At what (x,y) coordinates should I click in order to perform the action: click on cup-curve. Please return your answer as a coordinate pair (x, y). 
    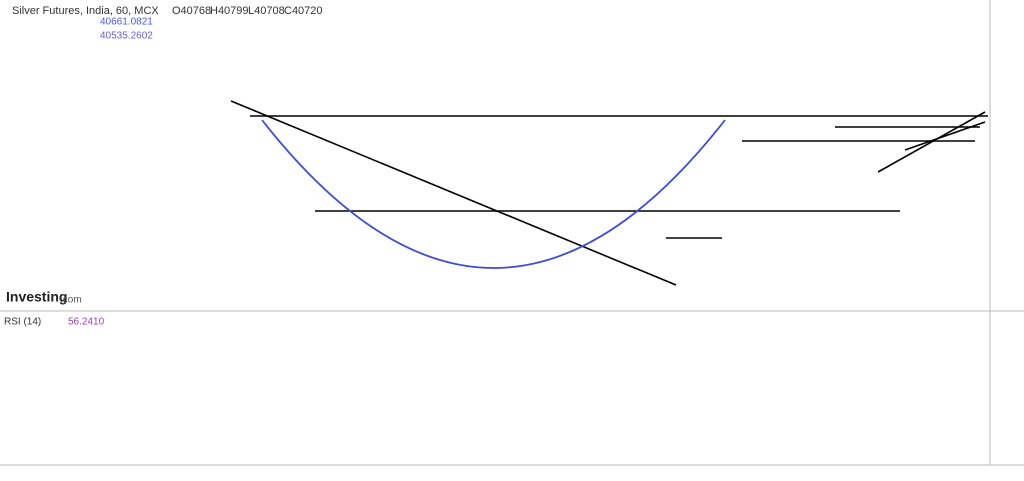
    Looking at the image, I should click on (493, 194).